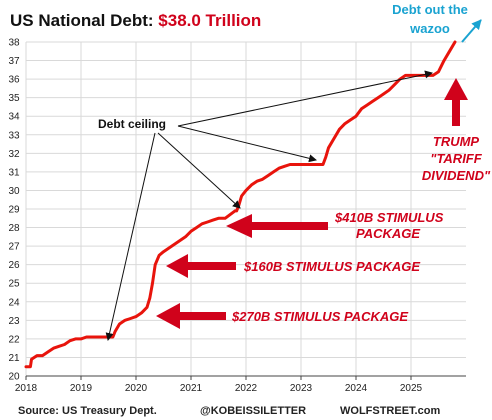  Describe the element at coordinates (411, 388) in the screenshot. I see `x-tick-label: 2025` at that location.